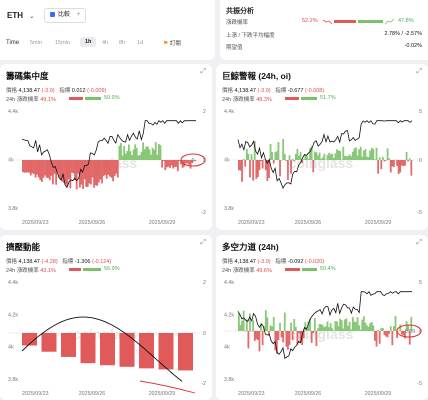 The width and height of the screenshot is (428, 400). Describe the element at coordinates (229, 209) in the screenshot. I see `y-axis-left-label: 3.8k` at that location.